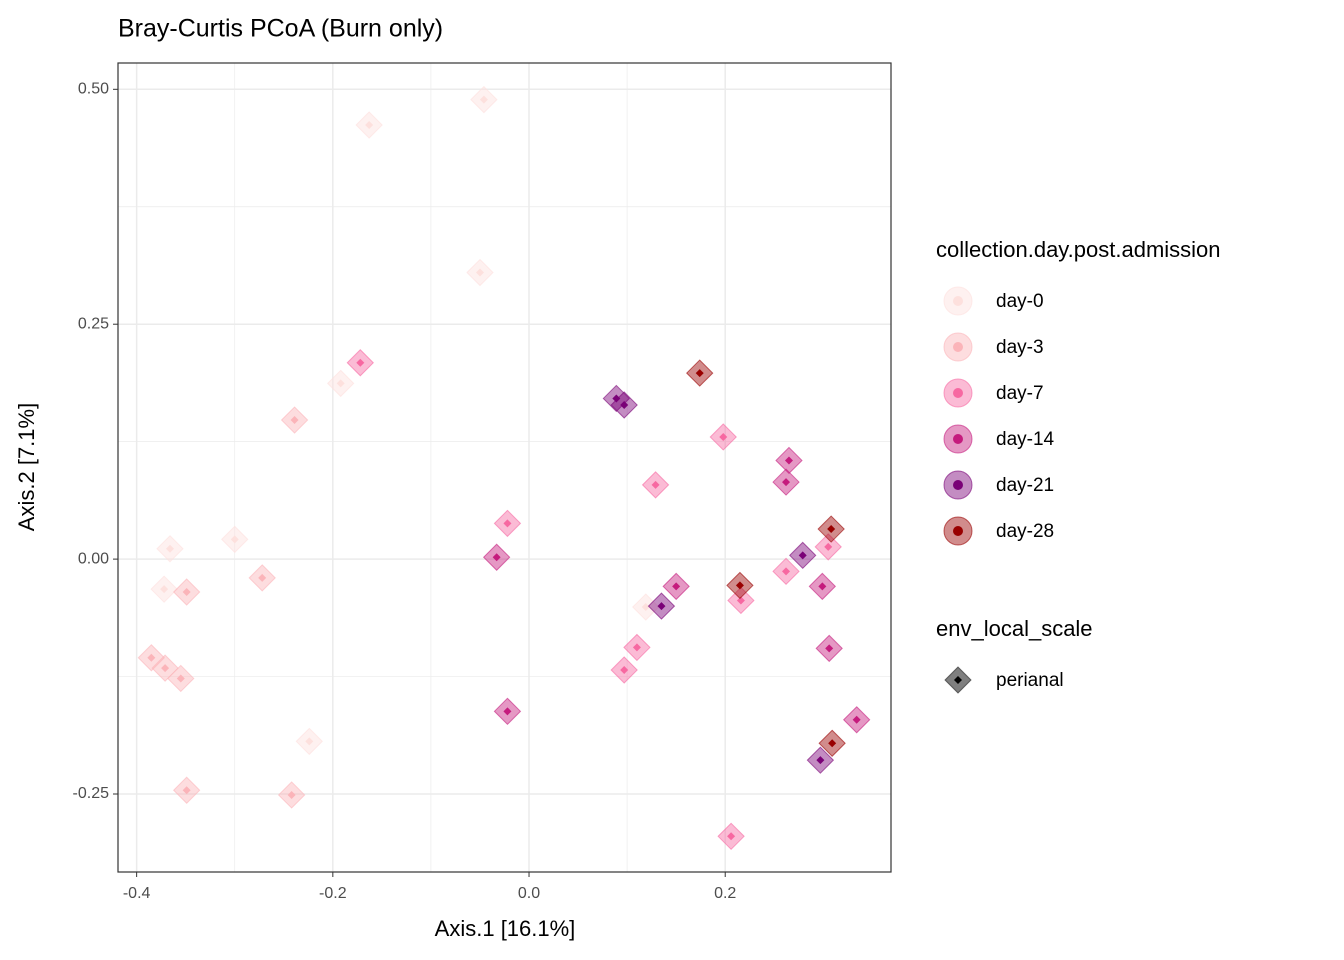 The image size is (1344, 960). What do you see at coordinates (91, 793) in the screenshot?
I see `y-tick-label: -0.25` at bounding box center [91, 793].